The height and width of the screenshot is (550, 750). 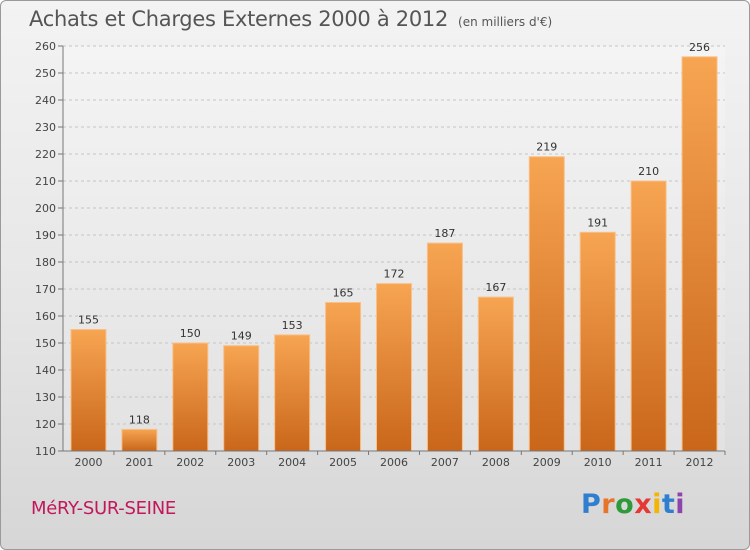 I want to click on data-label: 187, so click(x=444, y=233).